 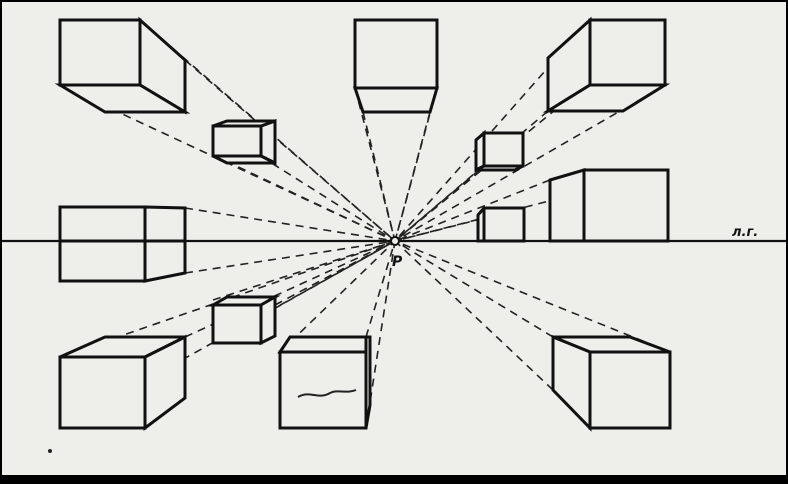 I want to click on box-bottom-left, so click(x=122, y=382).